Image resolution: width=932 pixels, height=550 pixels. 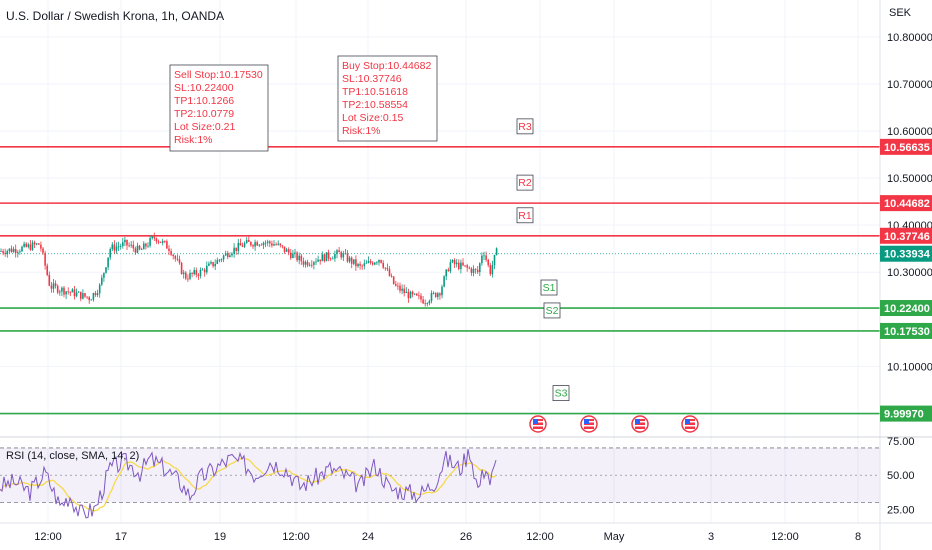 I want to click on level-tag-s1: S1, so click(x=549, y=288).